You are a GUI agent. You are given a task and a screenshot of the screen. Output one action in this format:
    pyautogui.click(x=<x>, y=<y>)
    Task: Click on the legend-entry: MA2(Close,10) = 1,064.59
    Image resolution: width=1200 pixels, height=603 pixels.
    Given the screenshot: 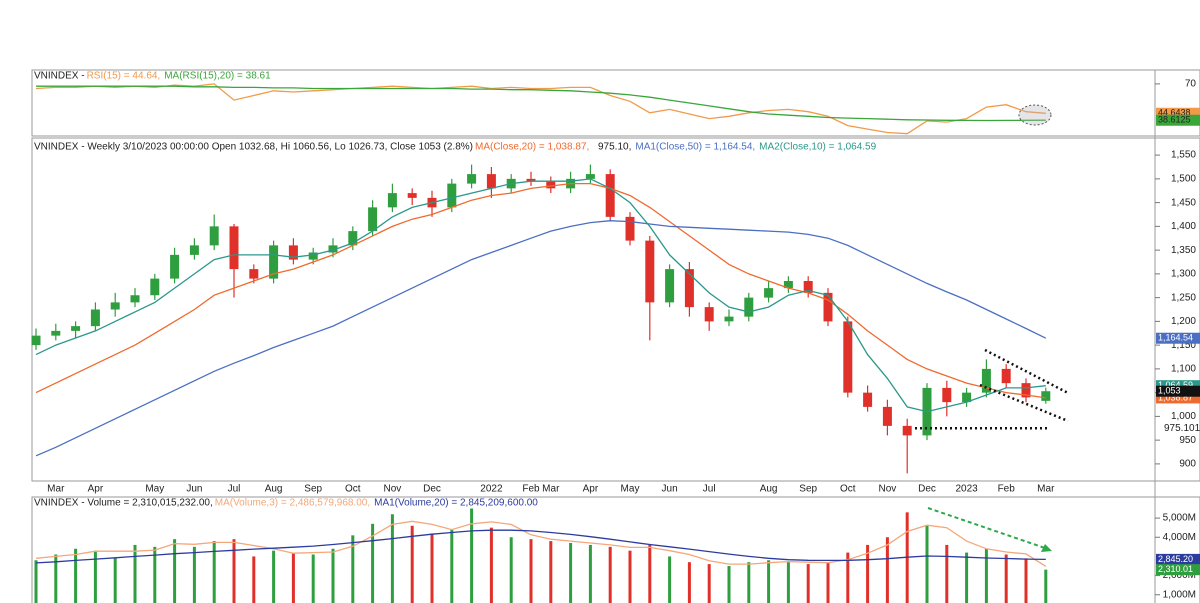 What is the action you would take?
    pyautogui.click(x=817, y=147)
    